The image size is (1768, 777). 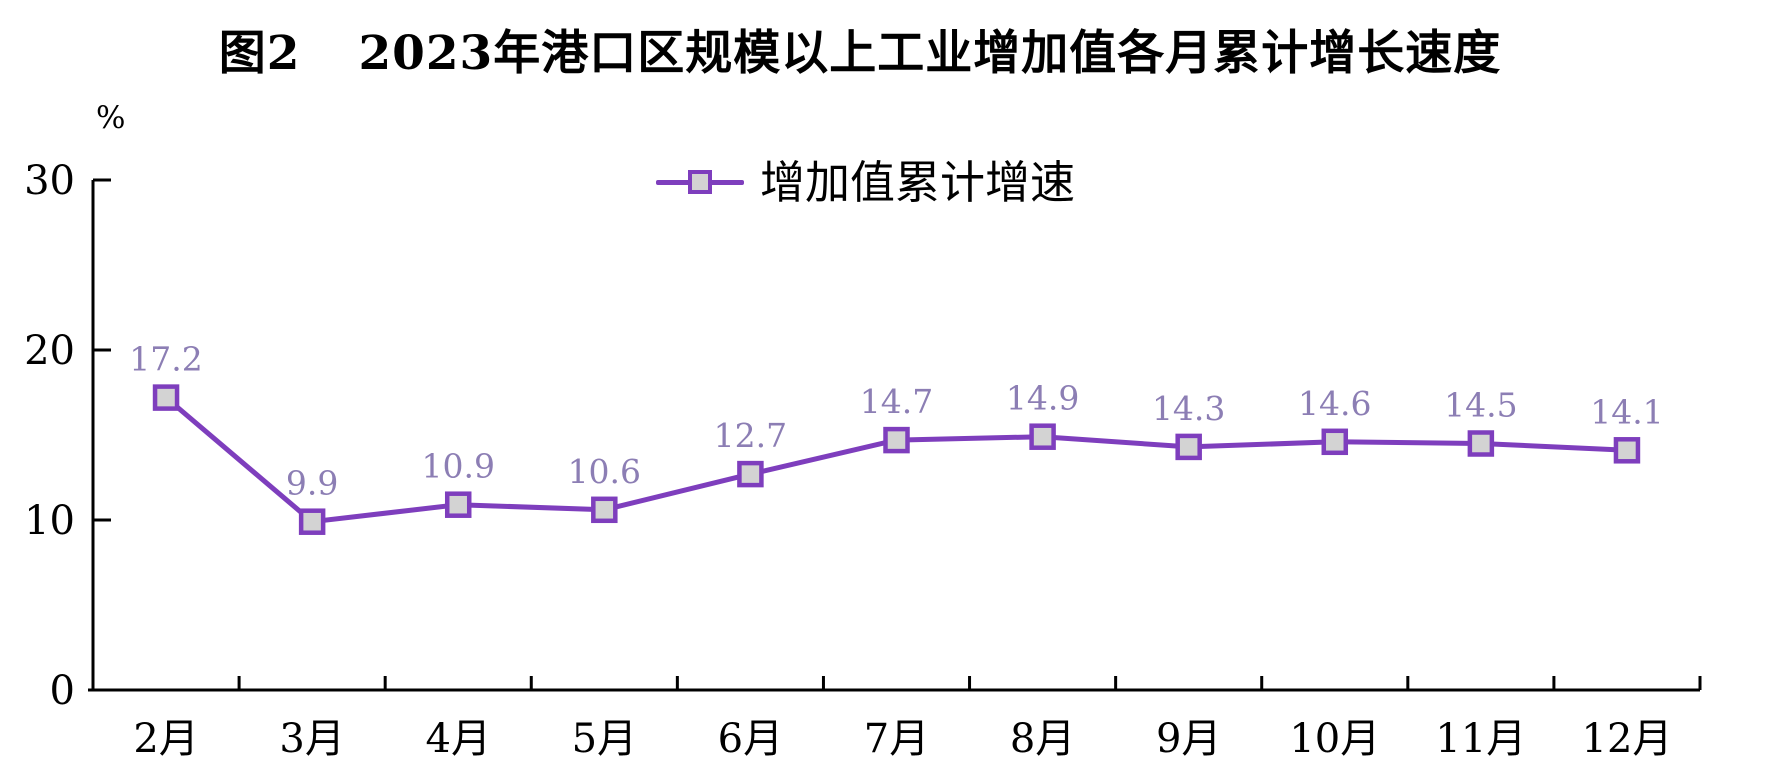 What do you see at coordinates (918, 182) in the screenshot?
I see `legend-label: 增加值累计增速` at bounding box center [918, 182].